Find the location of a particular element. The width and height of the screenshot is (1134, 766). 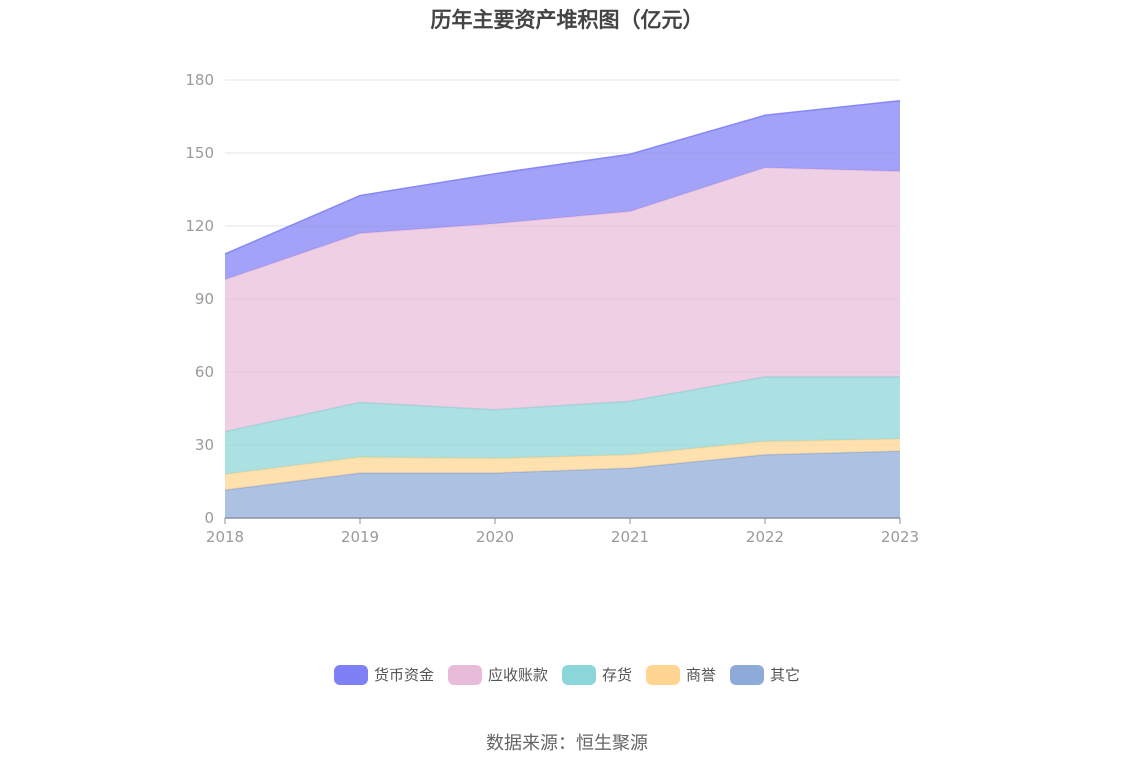

legend-label: 其它 is located at coordinates (785, 675).